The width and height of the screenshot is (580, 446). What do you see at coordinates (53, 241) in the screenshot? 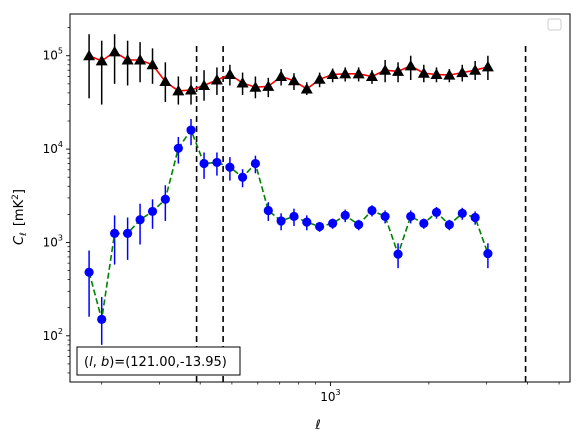
I see `y-tick-label: 10³` at bounding box center [53, 241].